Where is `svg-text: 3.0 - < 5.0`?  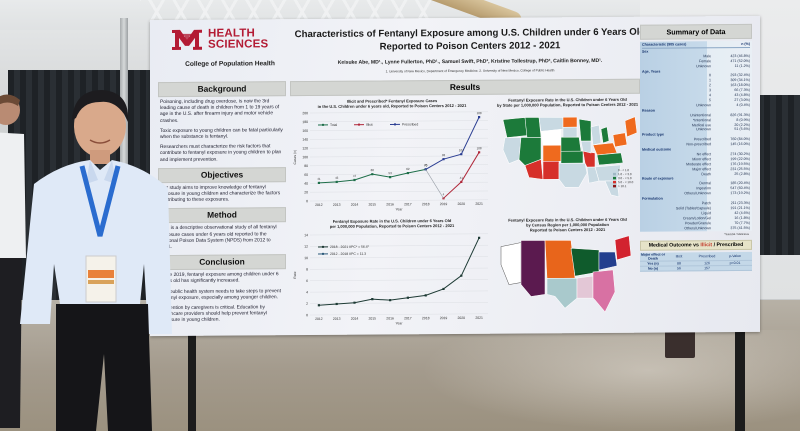
svg-text: 3.0 - < 5.0 is located at coordinates (625, 178).